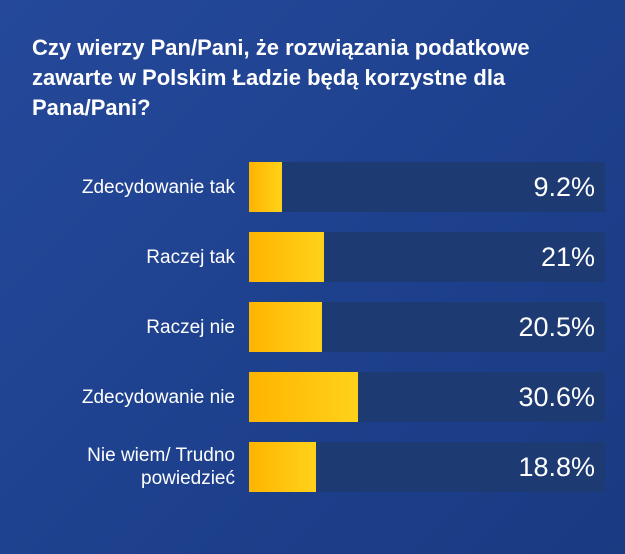 This screenshot has width=625, height=554. What do you see at coordinates (427, 257) in the screenshot?
I see `bar-track: 21%` at bounding box center [427, 257].